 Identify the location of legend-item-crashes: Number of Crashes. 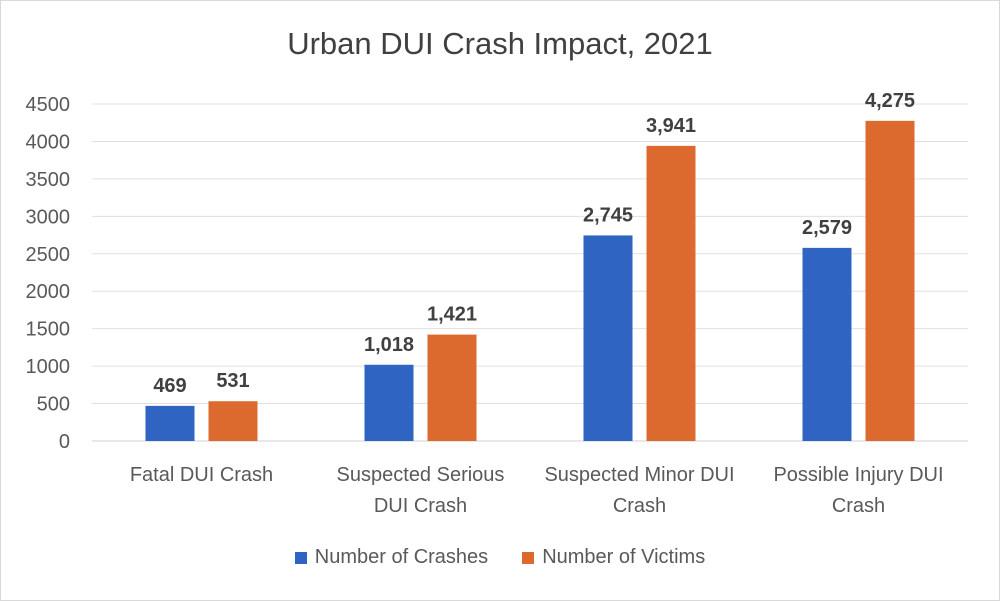
(391, 557).